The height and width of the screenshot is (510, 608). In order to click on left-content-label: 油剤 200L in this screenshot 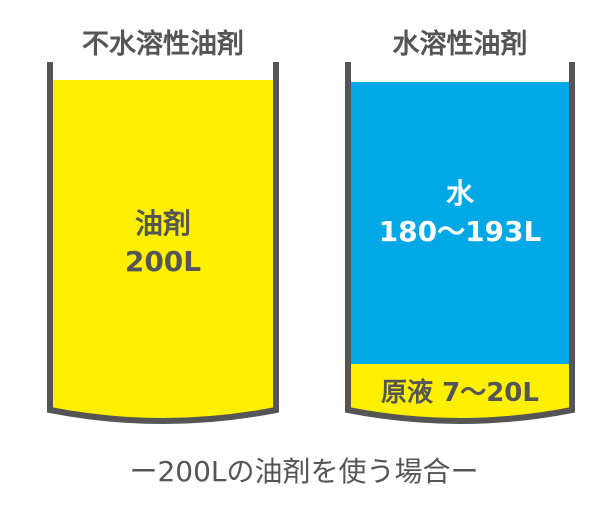, I will do `click(163, 243)`.